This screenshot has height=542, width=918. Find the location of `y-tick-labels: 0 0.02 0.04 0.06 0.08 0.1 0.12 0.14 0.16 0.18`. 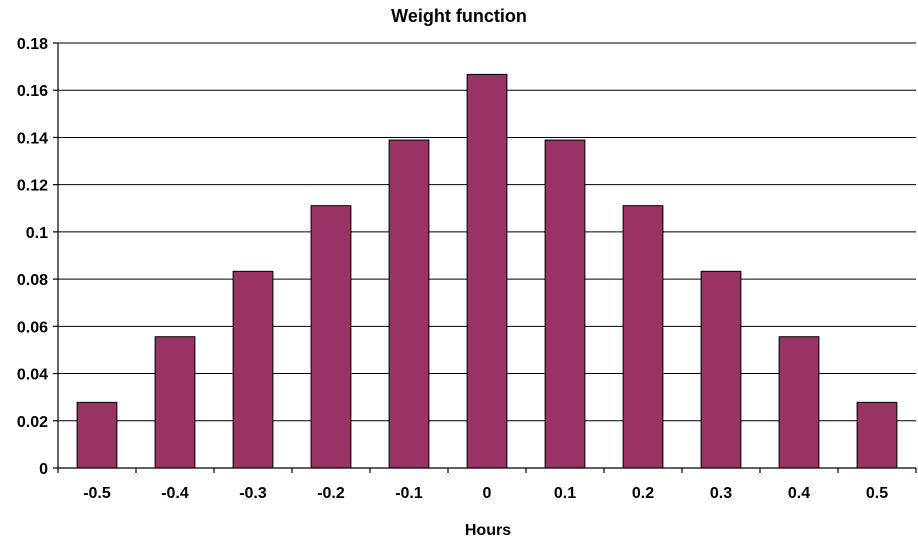

y-tick-labels: 0 0.02 0.04 0.06 0.08 0.1 0.12 0.14 0.16 0.18 is located at coordinates (37, 257).